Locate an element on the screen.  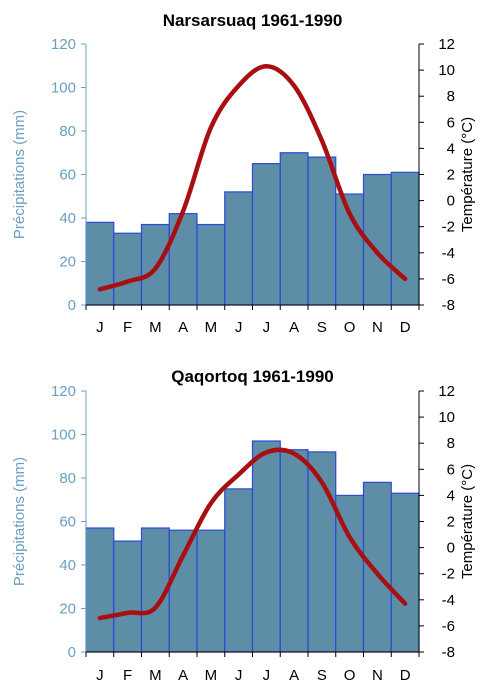
chart-title: Qaqortoq 1961-1990 is located at coordinates (252, 376).